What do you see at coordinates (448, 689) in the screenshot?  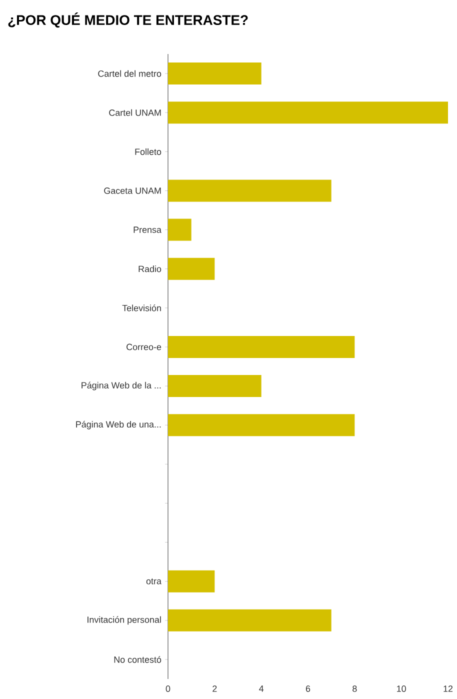 I see `x-tick-label: 12` at bounding box center [448, 689].